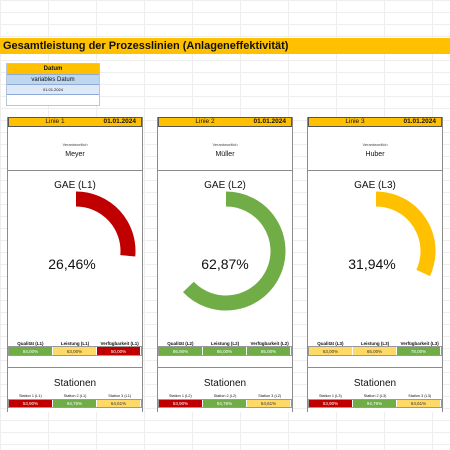  Describe the element at coordinates (31, 351) in the screenshot. I see `kpi-value-quality: 84,00%` at that location.